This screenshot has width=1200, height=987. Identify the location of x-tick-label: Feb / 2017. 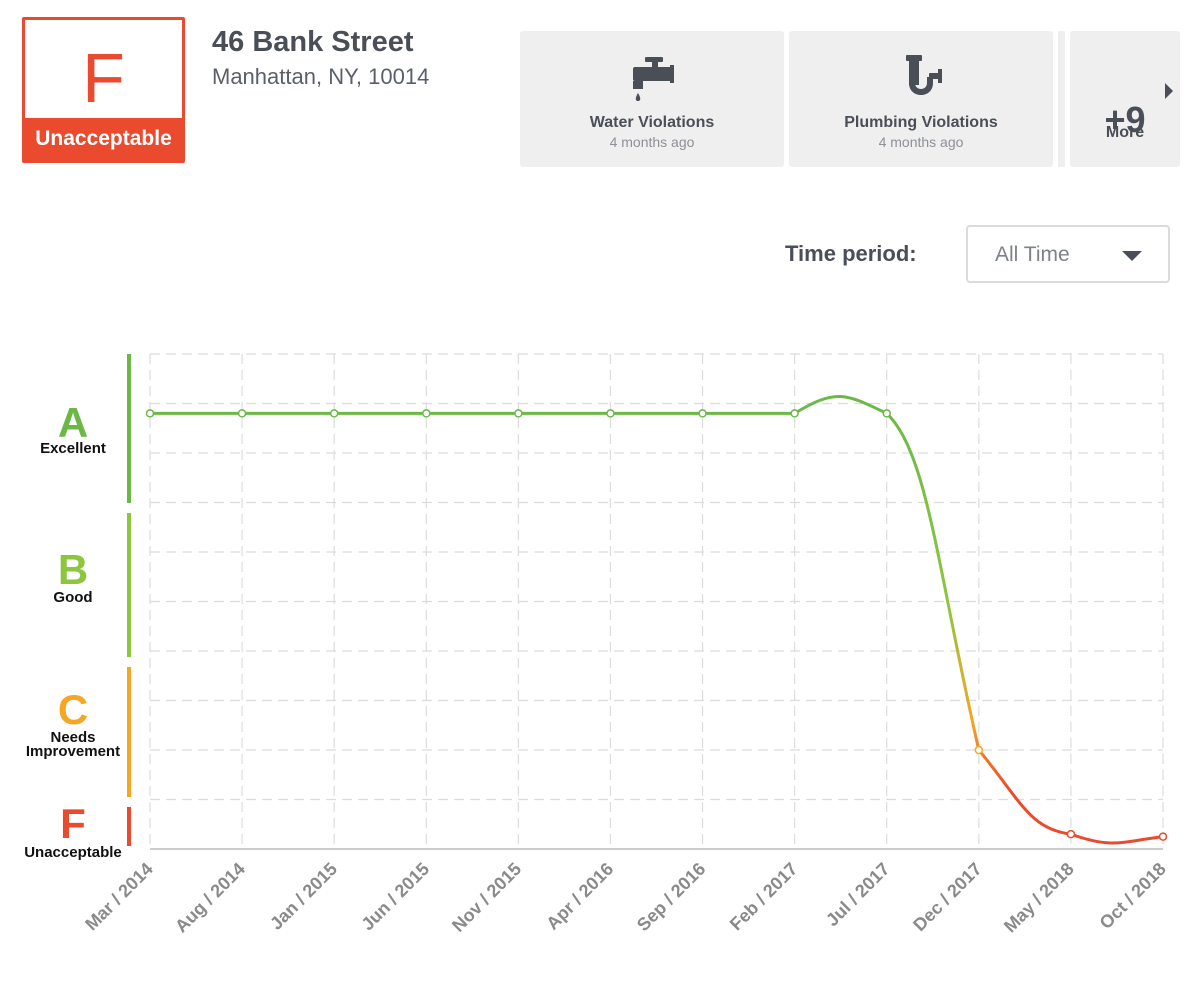
(764, 897).